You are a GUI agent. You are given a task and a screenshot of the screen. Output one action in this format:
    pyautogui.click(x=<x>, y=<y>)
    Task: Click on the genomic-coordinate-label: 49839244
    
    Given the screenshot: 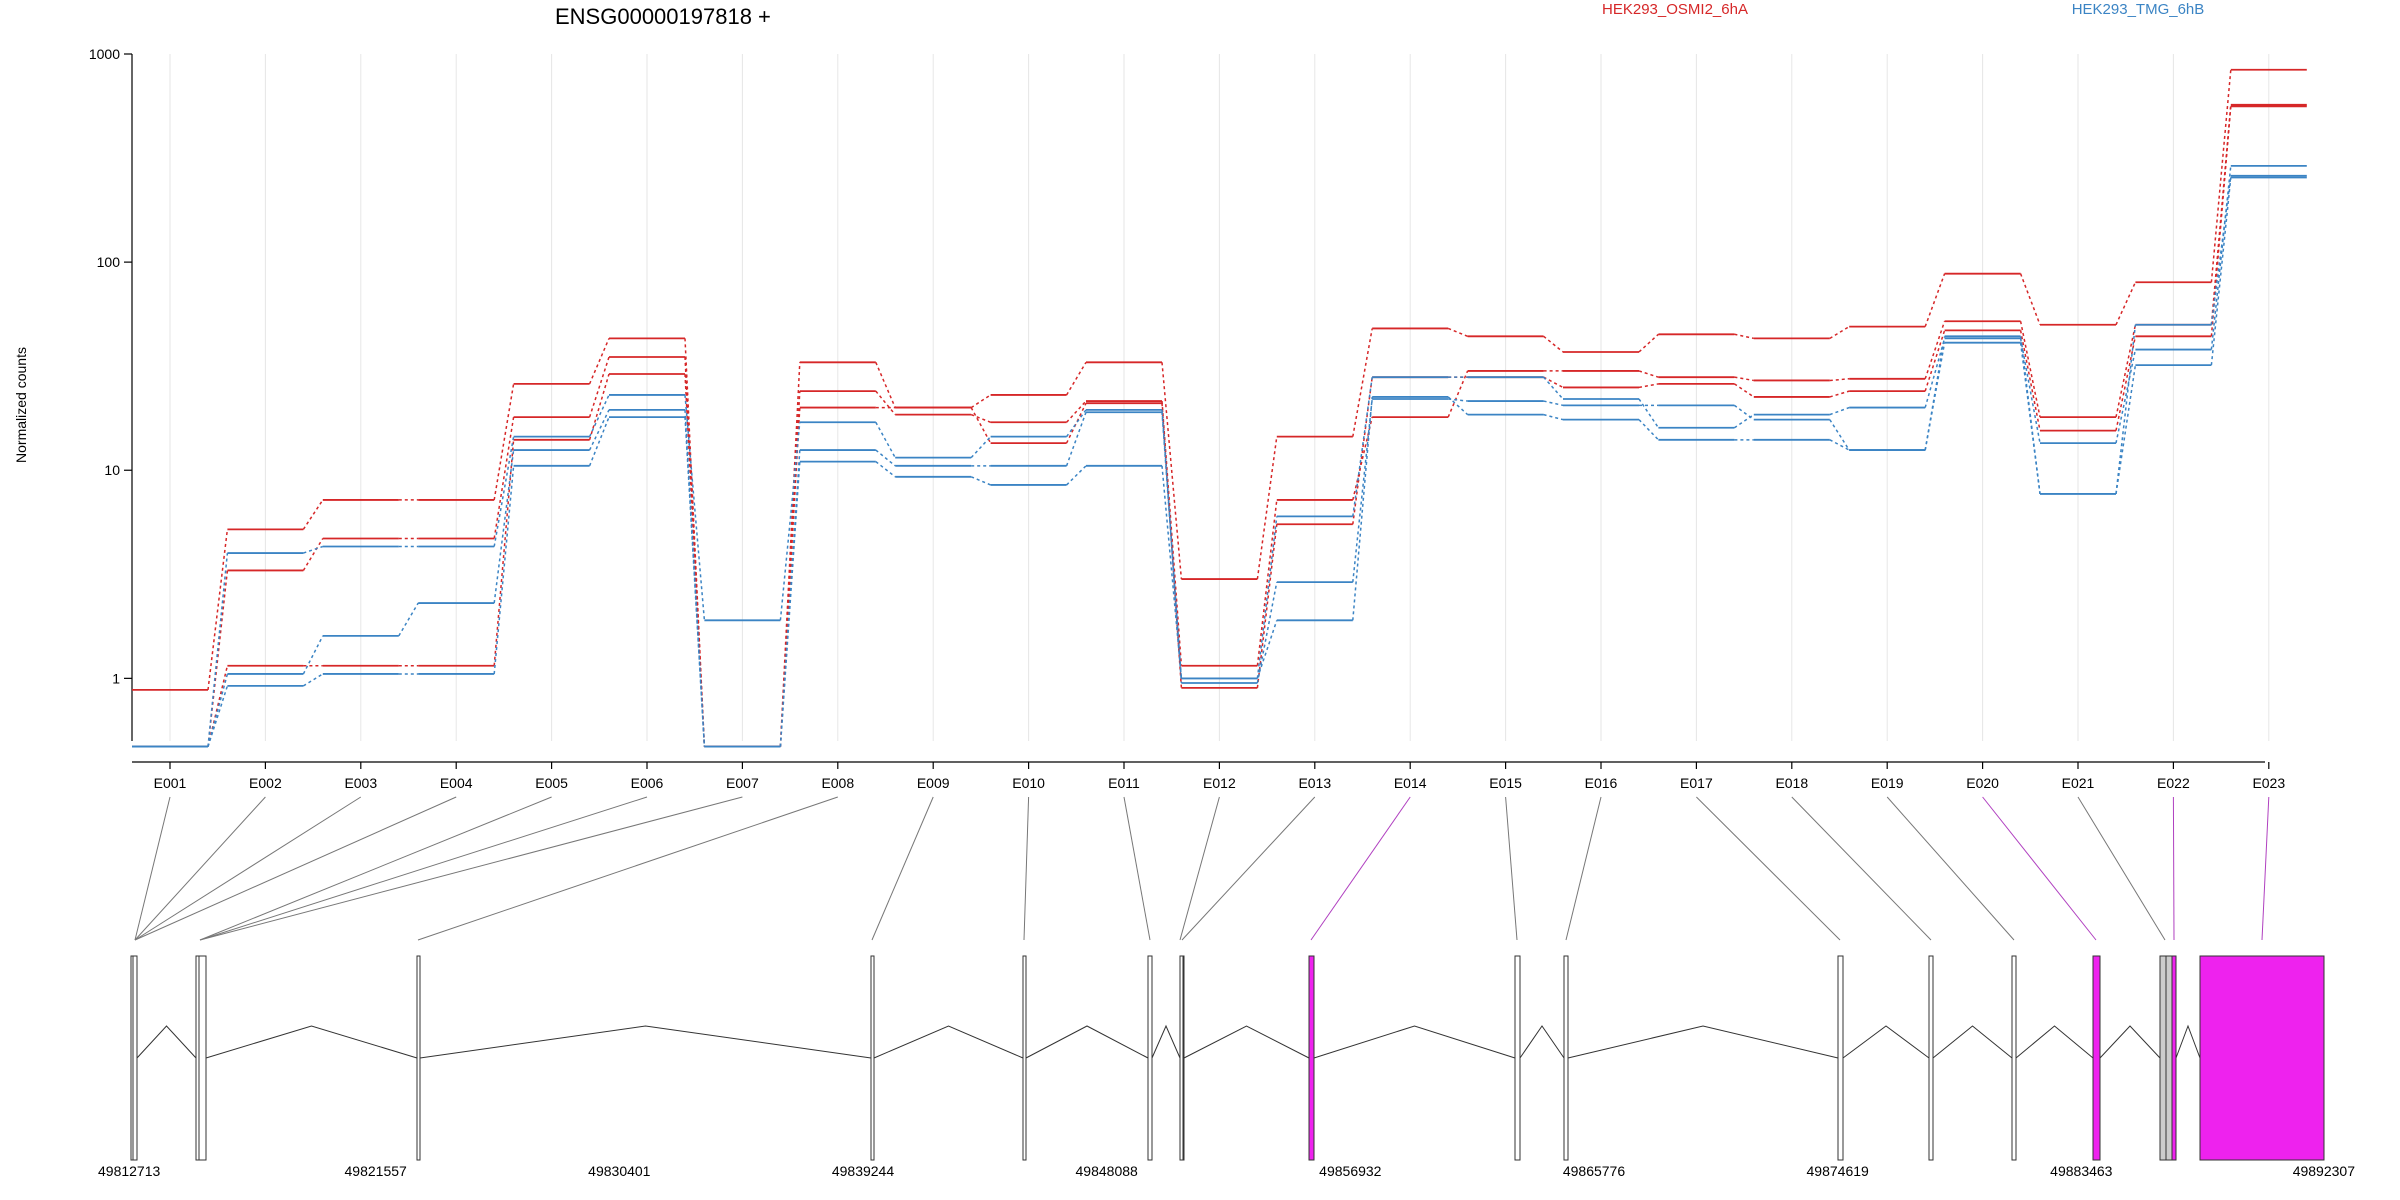 What is the action you would take?
    pyautogui.click(x=863, y=1171)
    